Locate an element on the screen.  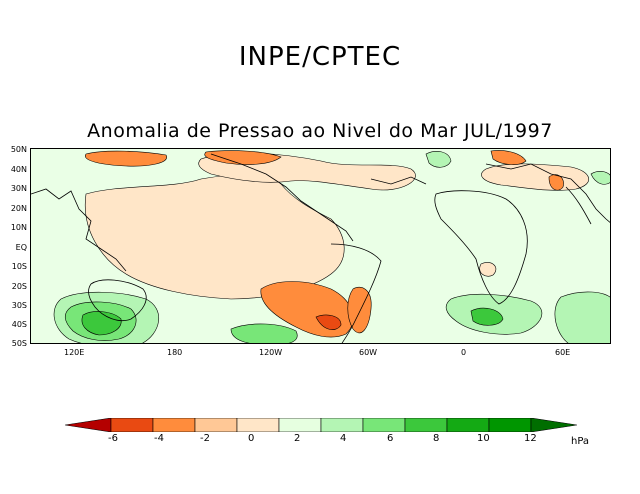
lon-label: 0 is located at coordinates (464, 352).